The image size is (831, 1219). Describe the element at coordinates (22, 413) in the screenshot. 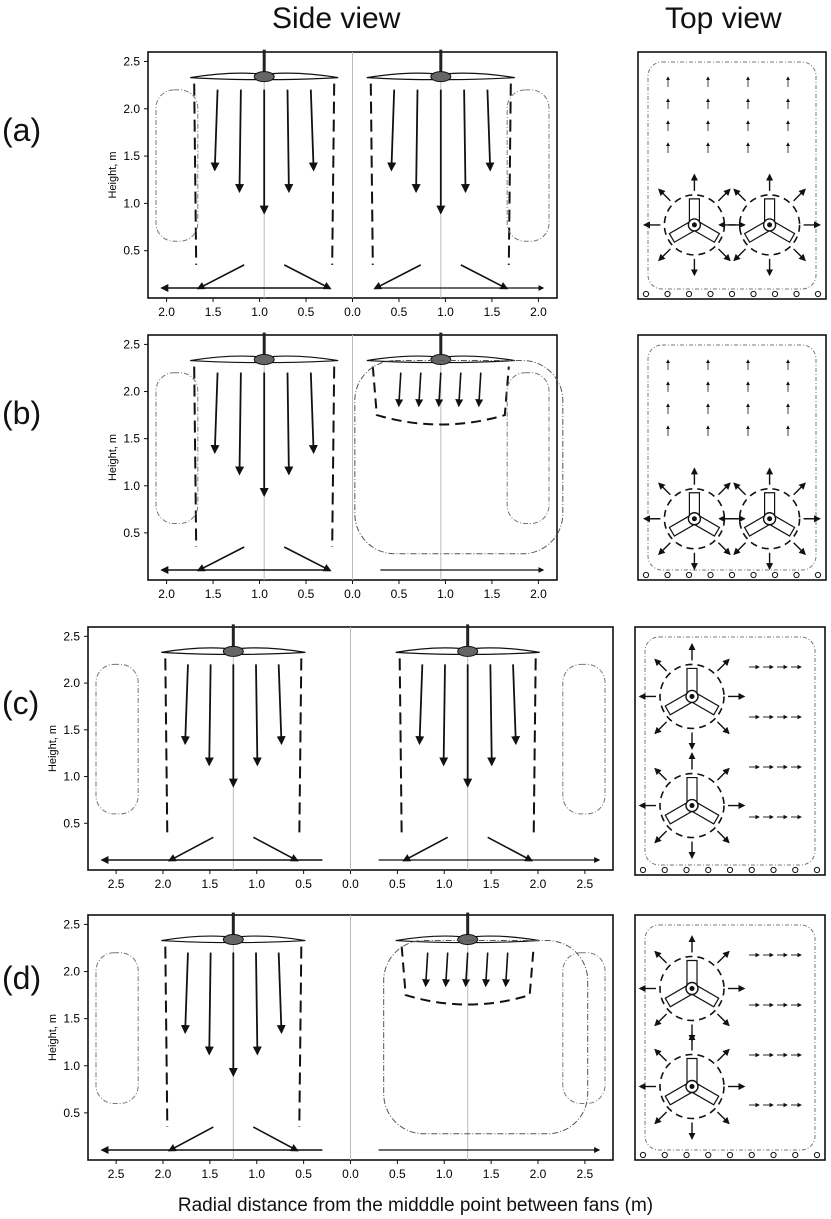

I see `panel-label-b: (b)` at that location.